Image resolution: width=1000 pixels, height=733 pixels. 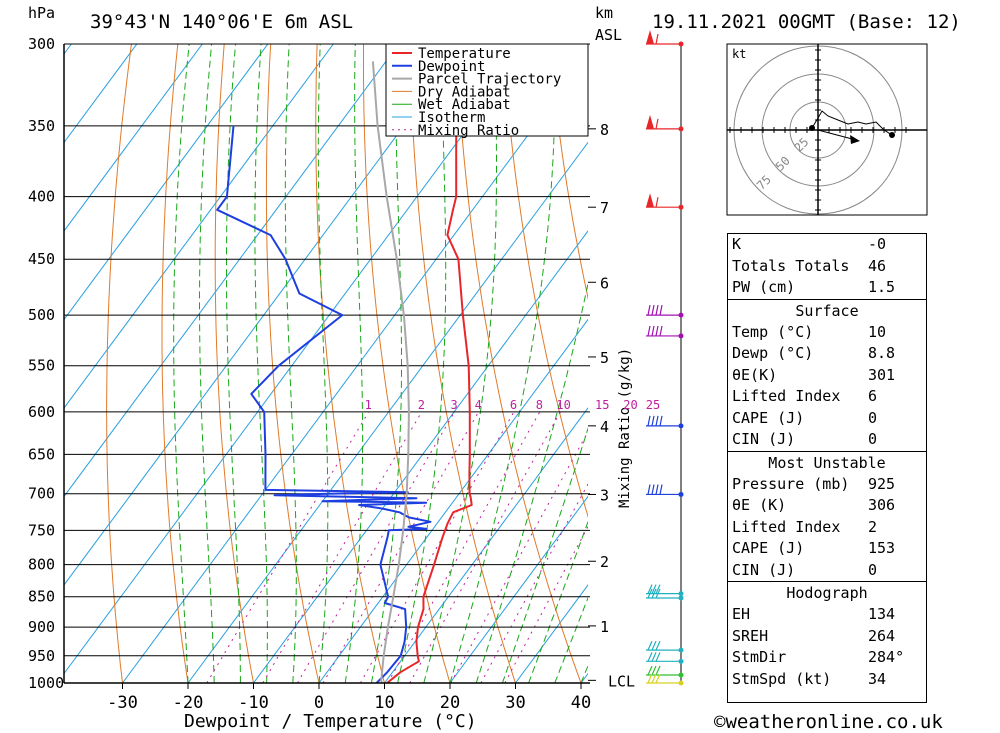 I want to click on km-tick-label: 4, so click(x=604, y=427).